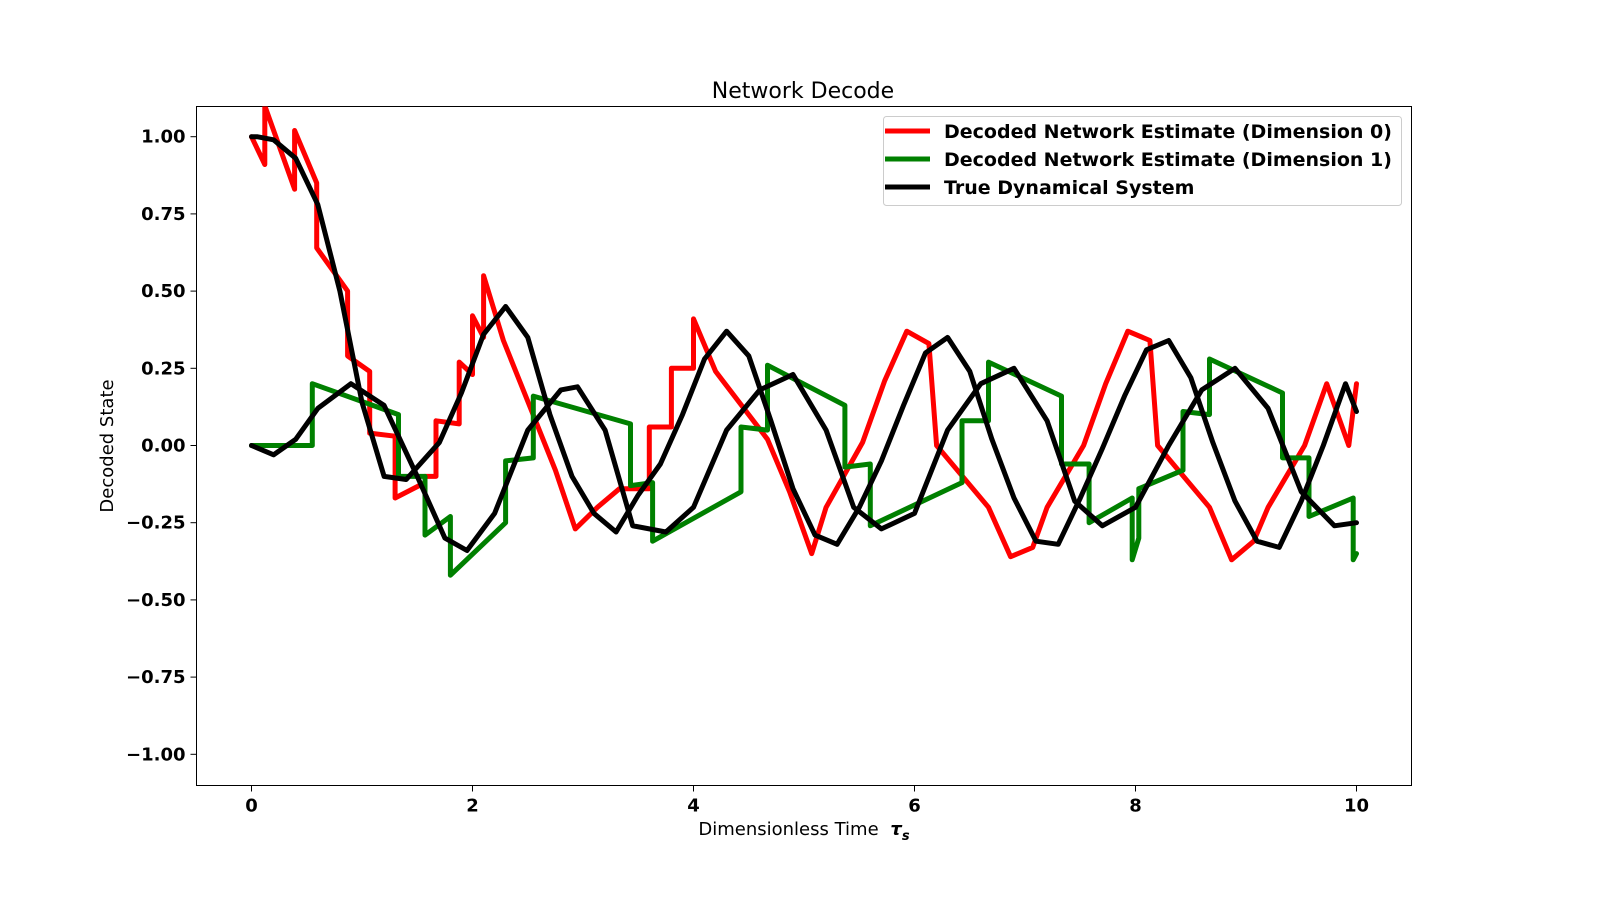 This screenshot has width=1600, height=900. What do you see at coordinates (156, 754) in the screenshot?
I see `y-tick-label: −1.00` at bounding box center [156, 754].